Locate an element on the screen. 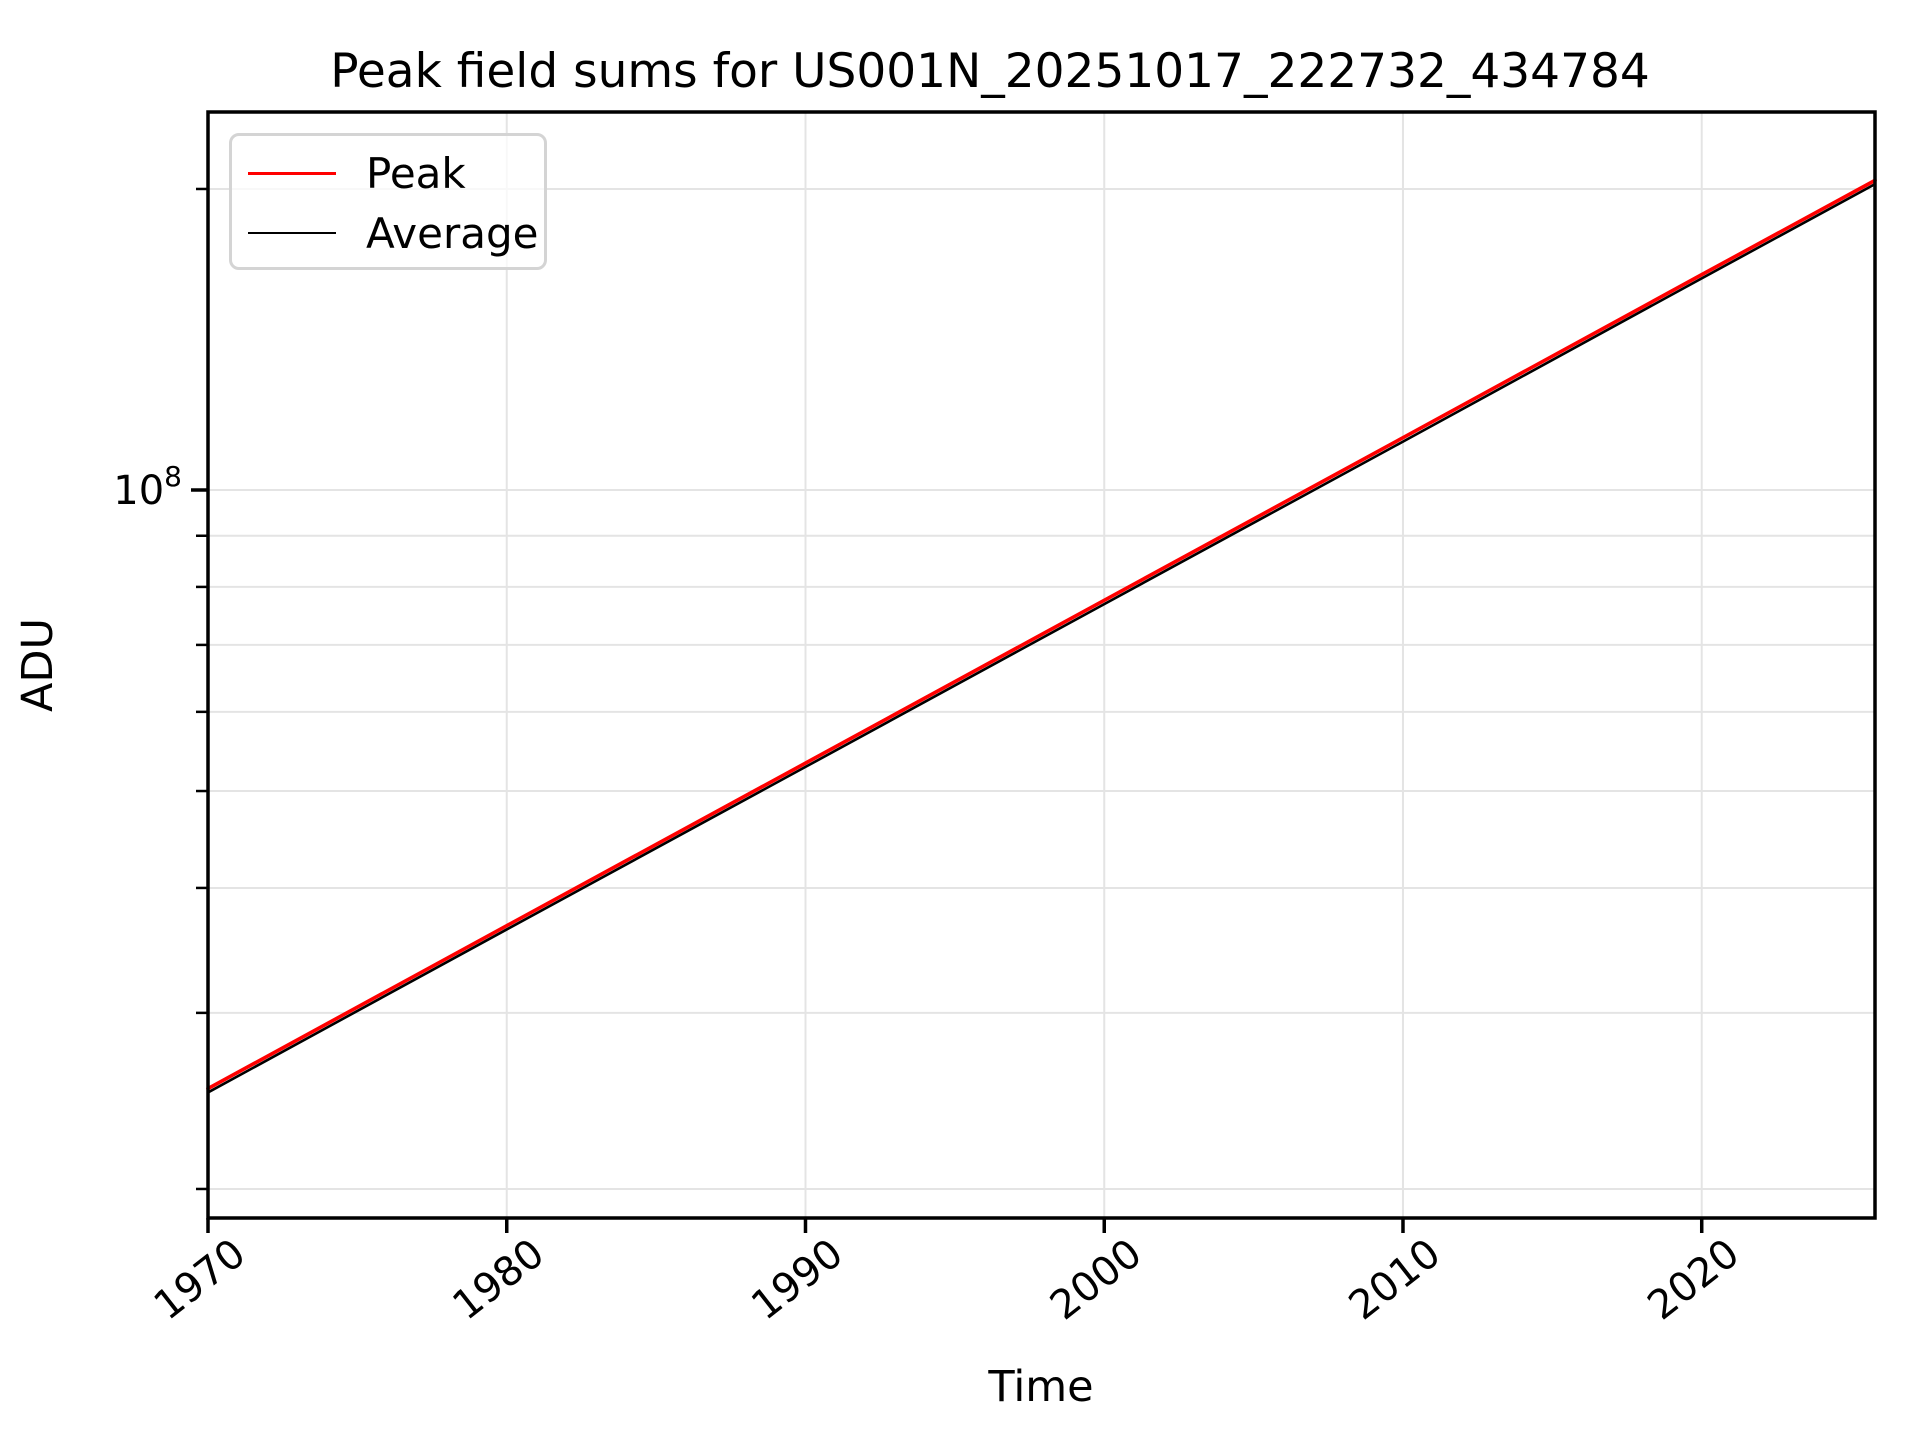 Image resolution: width=1920 pixels, height=1440 pixels. legend: Peak Average is located at coordinates (388, 201).